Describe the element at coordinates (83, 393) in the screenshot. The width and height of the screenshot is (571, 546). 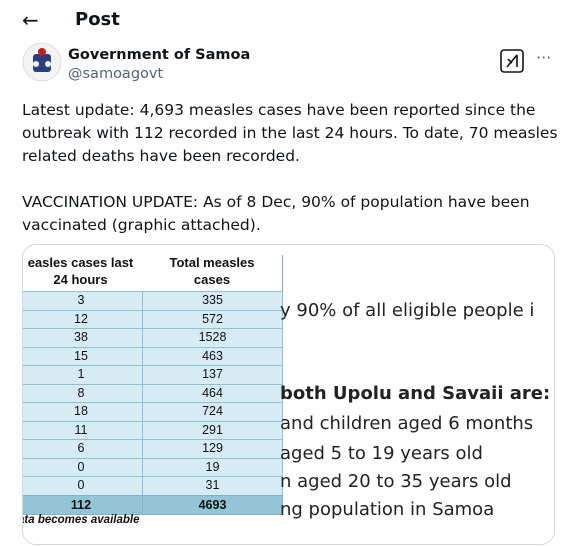
I see `table-cell: 8` at that location.